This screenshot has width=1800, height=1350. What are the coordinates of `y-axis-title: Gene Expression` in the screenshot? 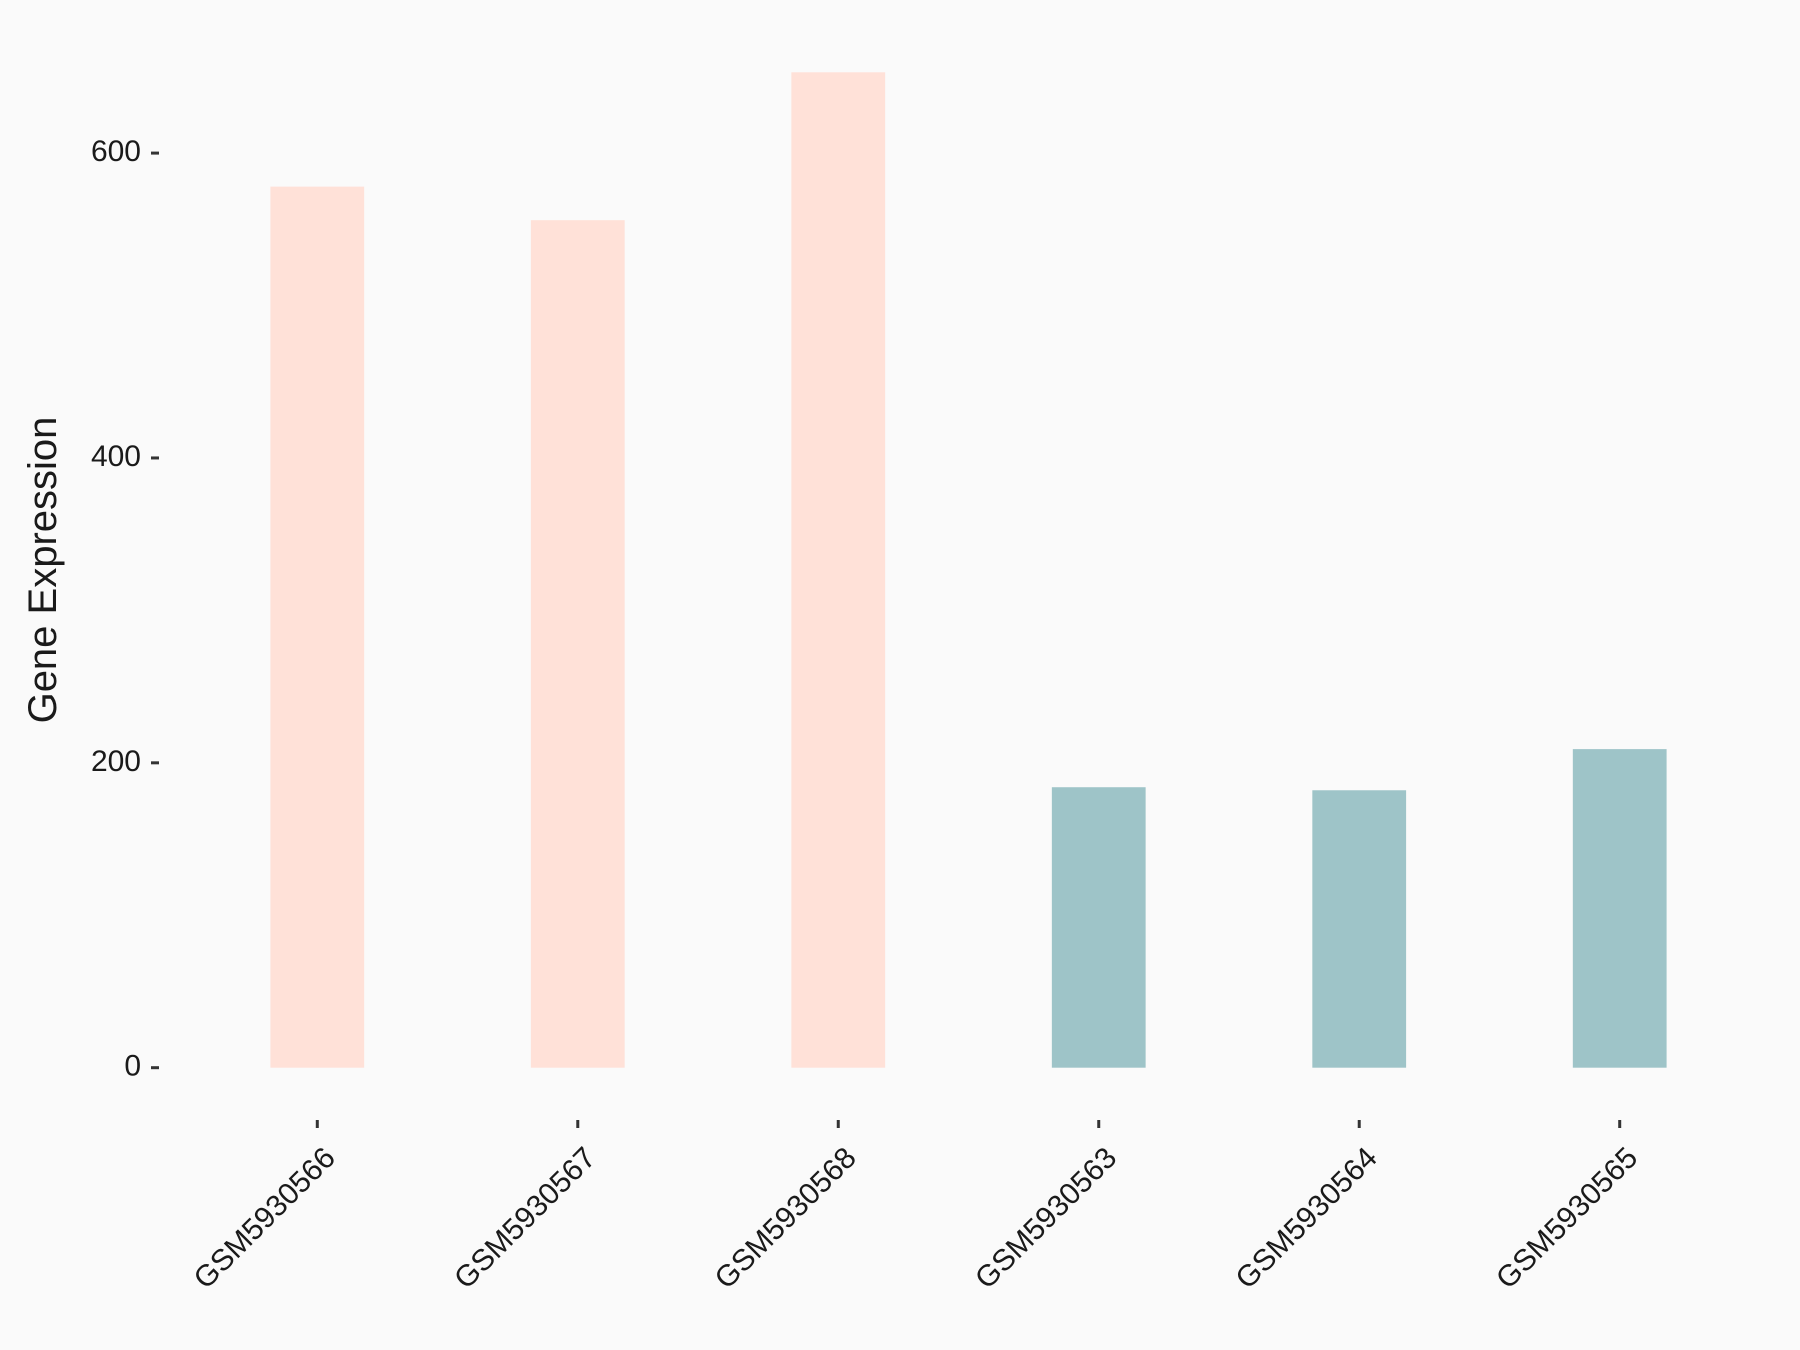 It's located at (43, 570).